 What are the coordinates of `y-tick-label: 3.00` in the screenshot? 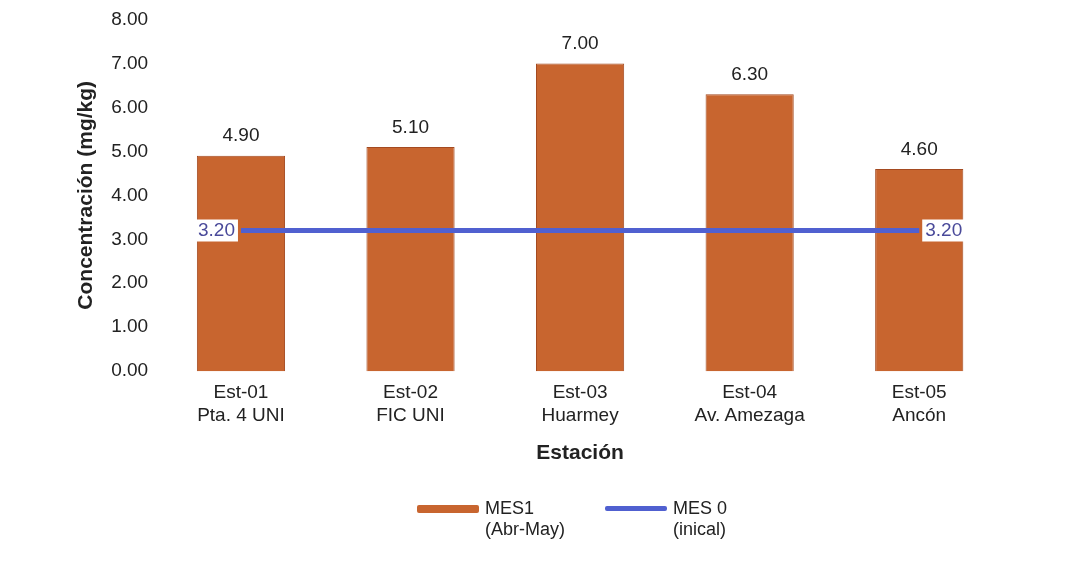 It's located at (130, 238).